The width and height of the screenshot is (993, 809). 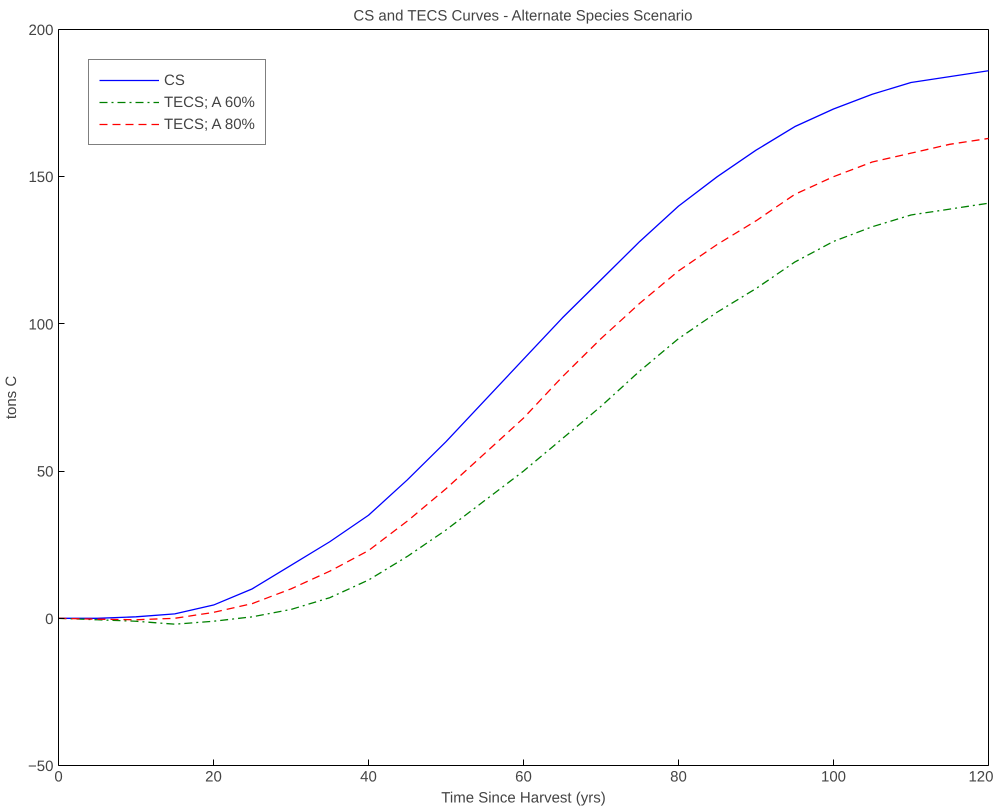 I want to click on legend-label: TECS; A 80%, so click(x=209, y=124).